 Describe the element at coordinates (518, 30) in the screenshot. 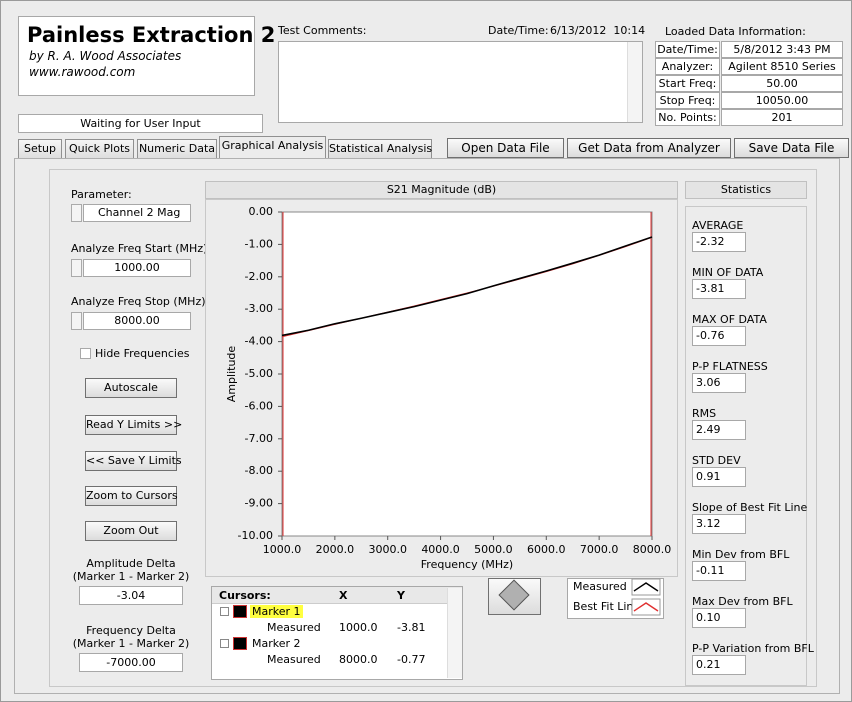

I see `datetime-label: Date/Time:` at that location.